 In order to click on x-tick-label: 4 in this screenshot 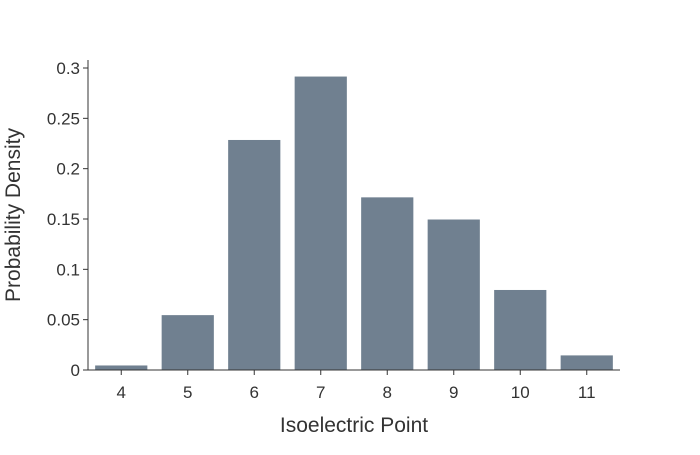, I will do `click(121, 392)`.